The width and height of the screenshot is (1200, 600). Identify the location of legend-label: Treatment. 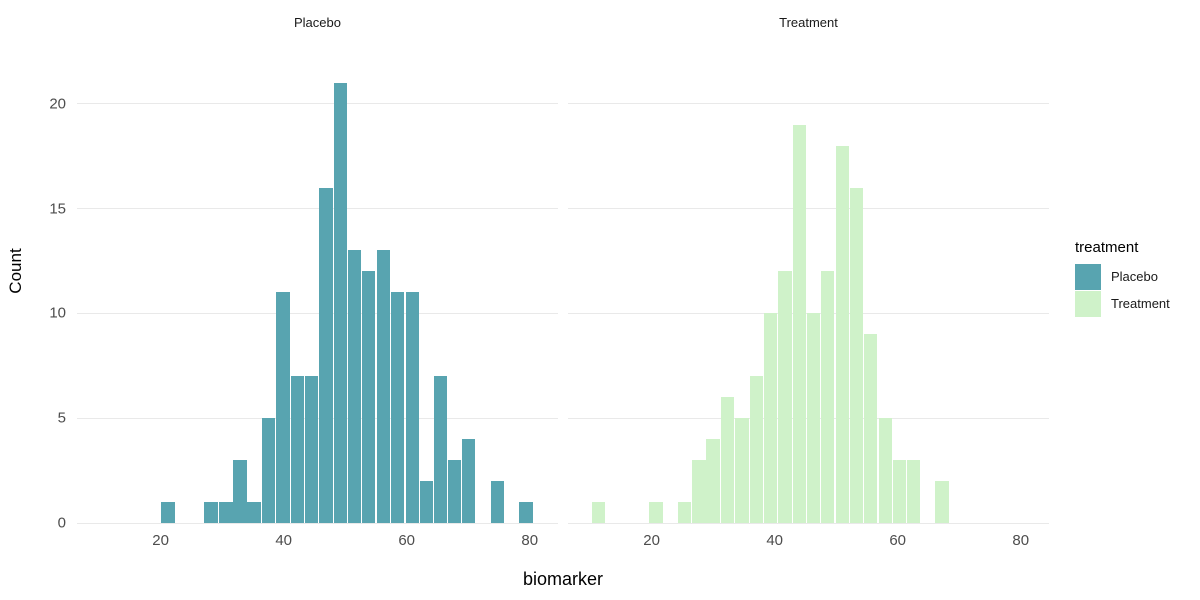
(1140, 303).